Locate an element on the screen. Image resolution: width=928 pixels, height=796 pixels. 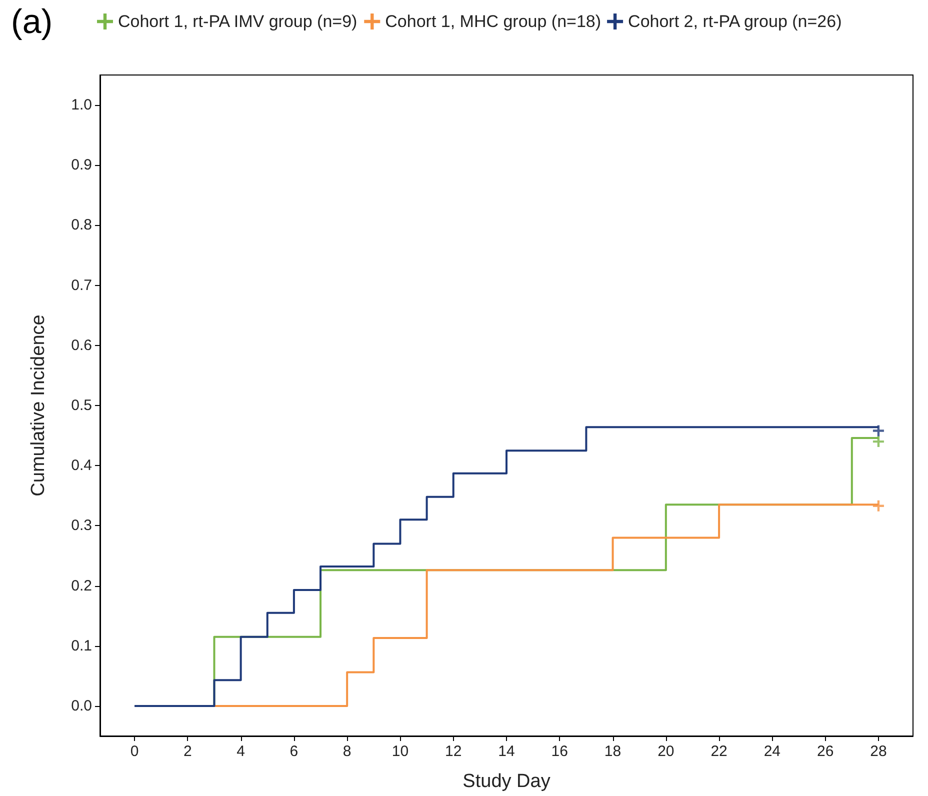
x-tick-label: 16 is located at coordinates (559, 751).